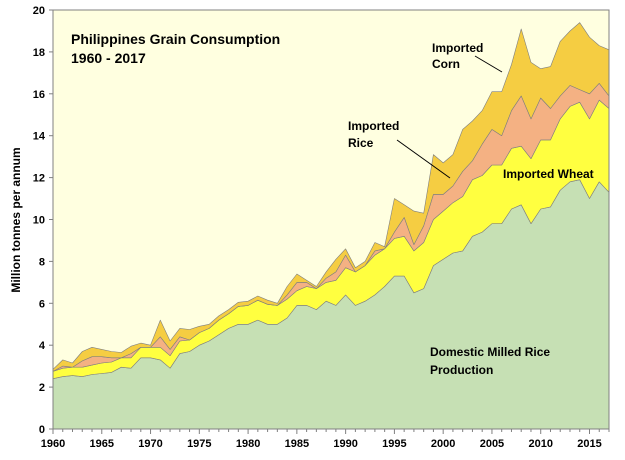 The width and height of the screenshot is (625, 460). Describe the element at coordinates (39, 11) in the screenshot. I see `y-tick-label: 20` at that location.